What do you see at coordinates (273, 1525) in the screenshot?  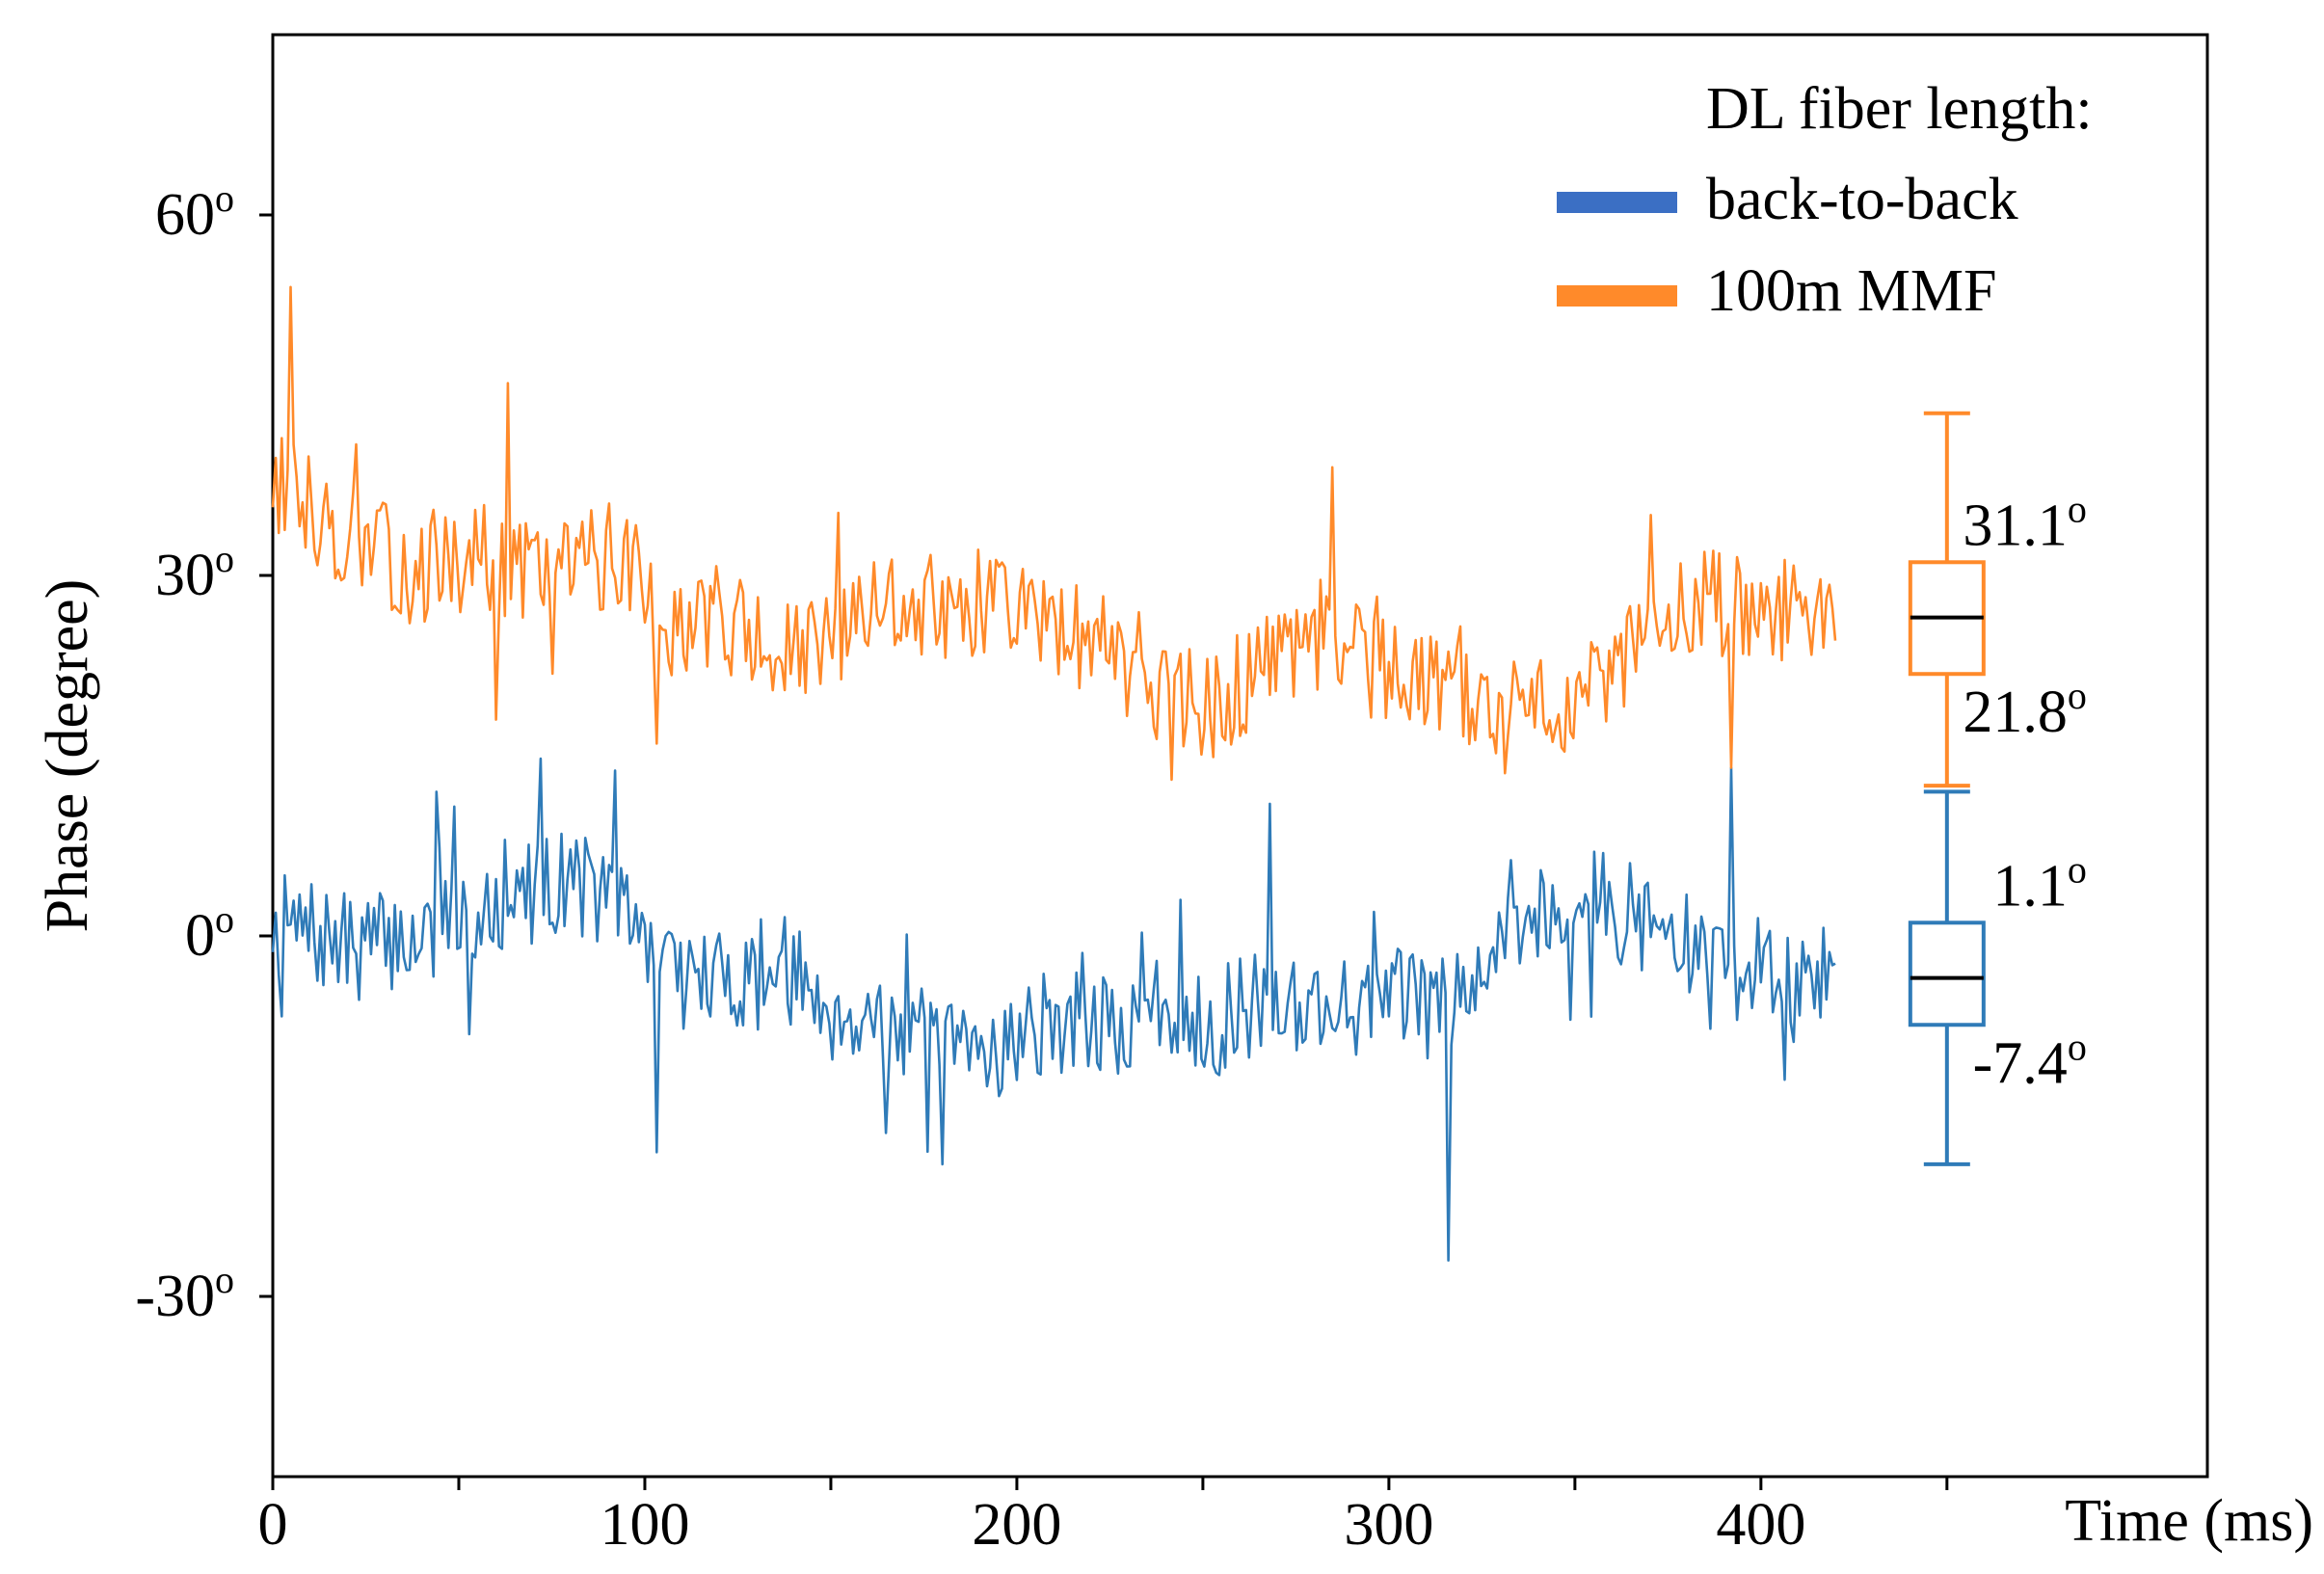 I see `x-tick-label: 0` at bounding box center [273, 1525].